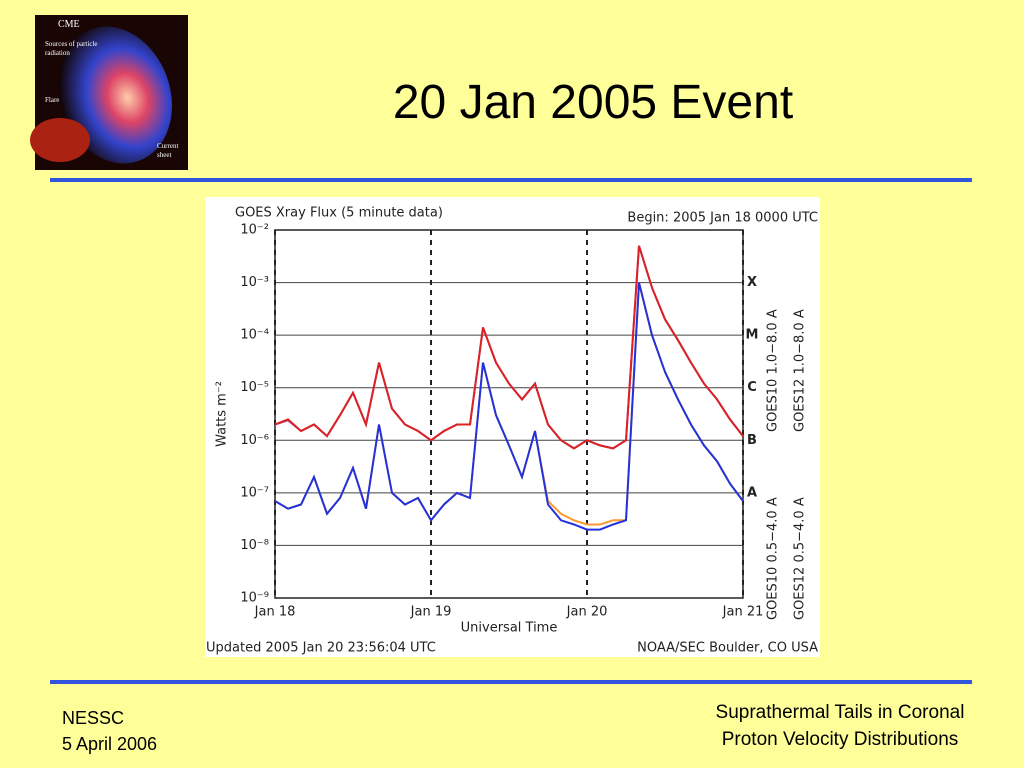 The height and width of the screenshot is (768, 1024). What do you see at coordinates (93, 718) in the screenshot?
I see `footer-left: NESSC` at bounding box center [93, 718].